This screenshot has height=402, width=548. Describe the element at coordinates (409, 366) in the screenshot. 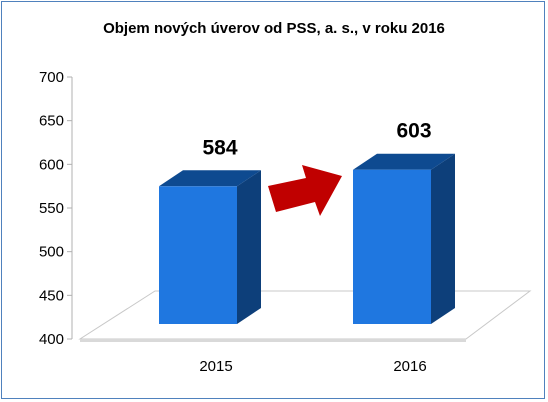

I see `x-tick-label: 2016` at that location.